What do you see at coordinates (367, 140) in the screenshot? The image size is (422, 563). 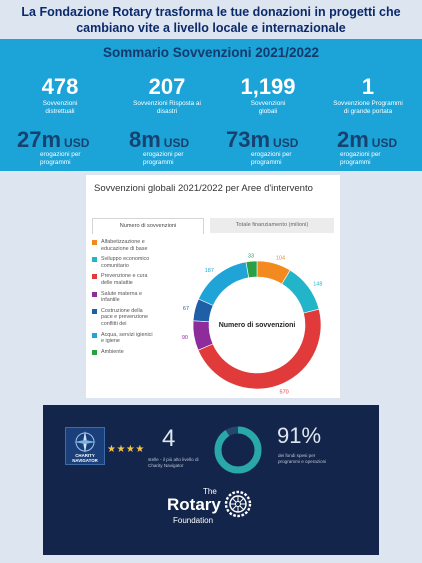 I see `money-large-scale: 2m USD` at bounding box center [367, 140].